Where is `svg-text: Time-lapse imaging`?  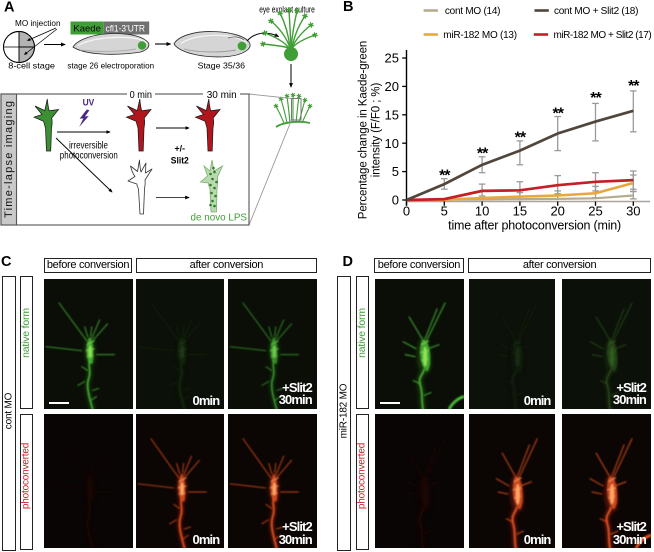
svg-text: Time-lapse imaging is located at coordinates (9, 159).